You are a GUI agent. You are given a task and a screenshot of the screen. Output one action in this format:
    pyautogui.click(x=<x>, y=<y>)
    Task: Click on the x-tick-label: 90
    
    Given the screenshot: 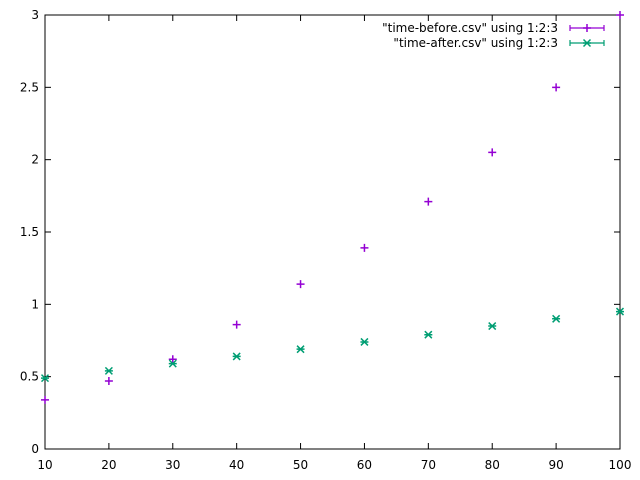 What is the action you would take?
    pyautogui.click(x=555, y=465)
    